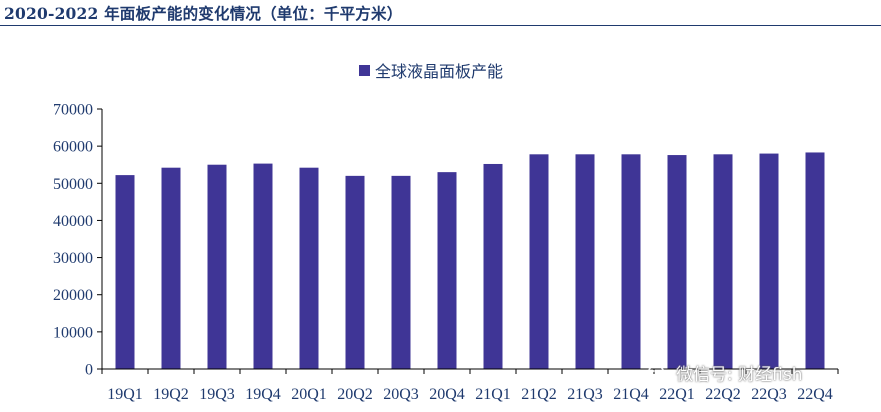 The width and height of the screenshot is (881, 412). What do you see at coordinates (815, 260) in the screenshot?
I see `bar-22Q4` at bounding box center [815, 260].